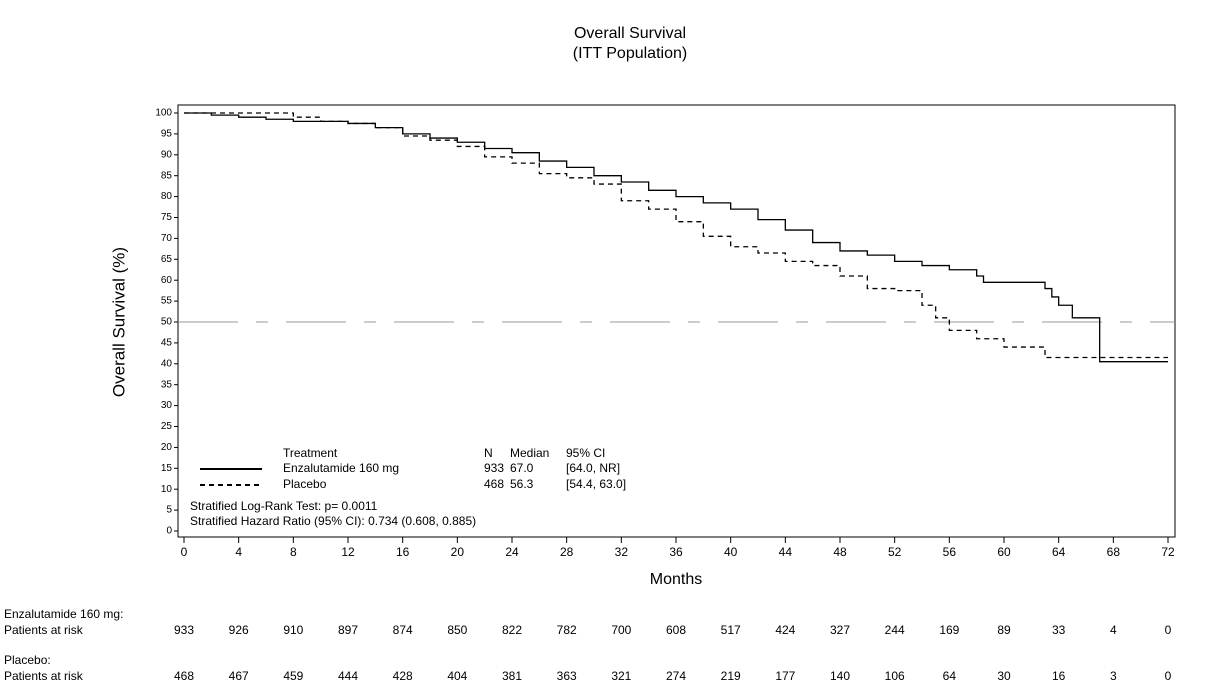 This screenshot has height=699, width=1222. What do you see at coordinates (167, 301) in the screenshot?
I see `y-tick-label: 55` at bounding box center [167, 301].